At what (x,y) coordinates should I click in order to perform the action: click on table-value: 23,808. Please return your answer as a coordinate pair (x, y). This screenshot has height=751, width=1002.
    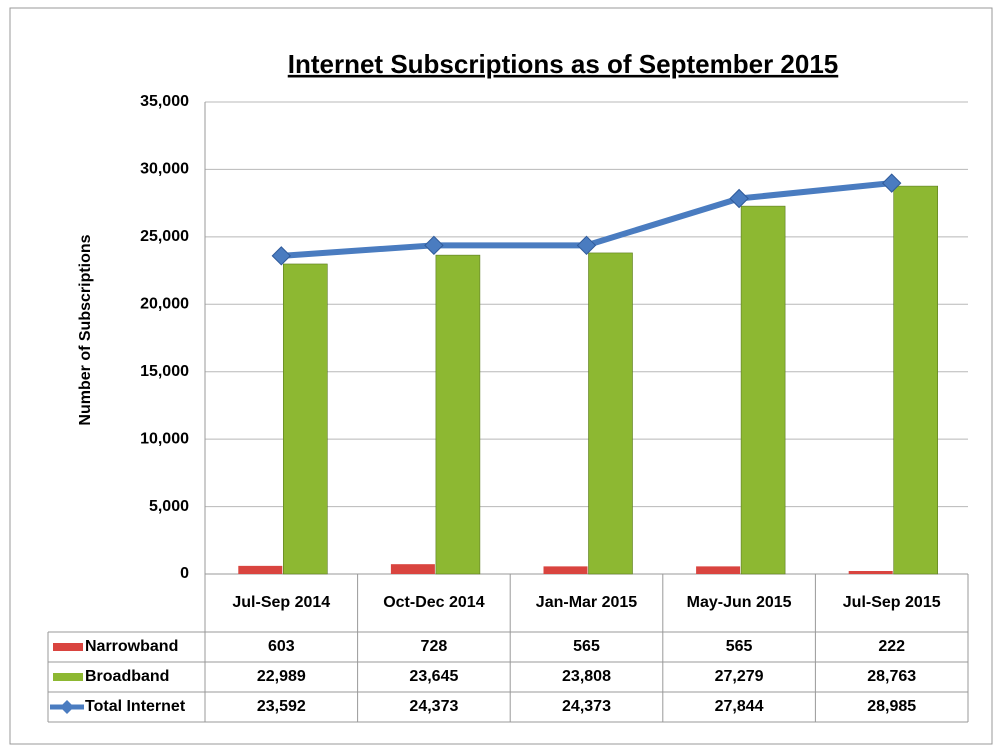
    Looking at the image, I should click on (586, 676).